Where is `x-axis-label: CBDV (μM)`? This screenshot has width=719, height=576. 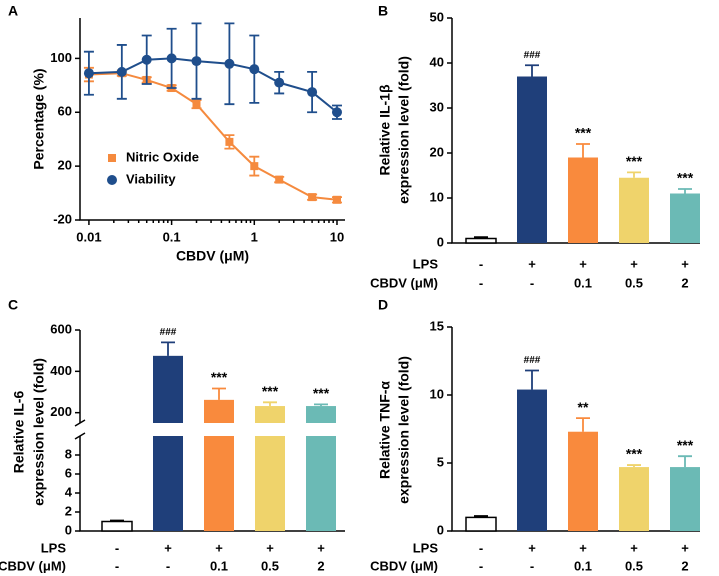
x-axis-label: CBDV (μM) is located at coordinates (212, 256).